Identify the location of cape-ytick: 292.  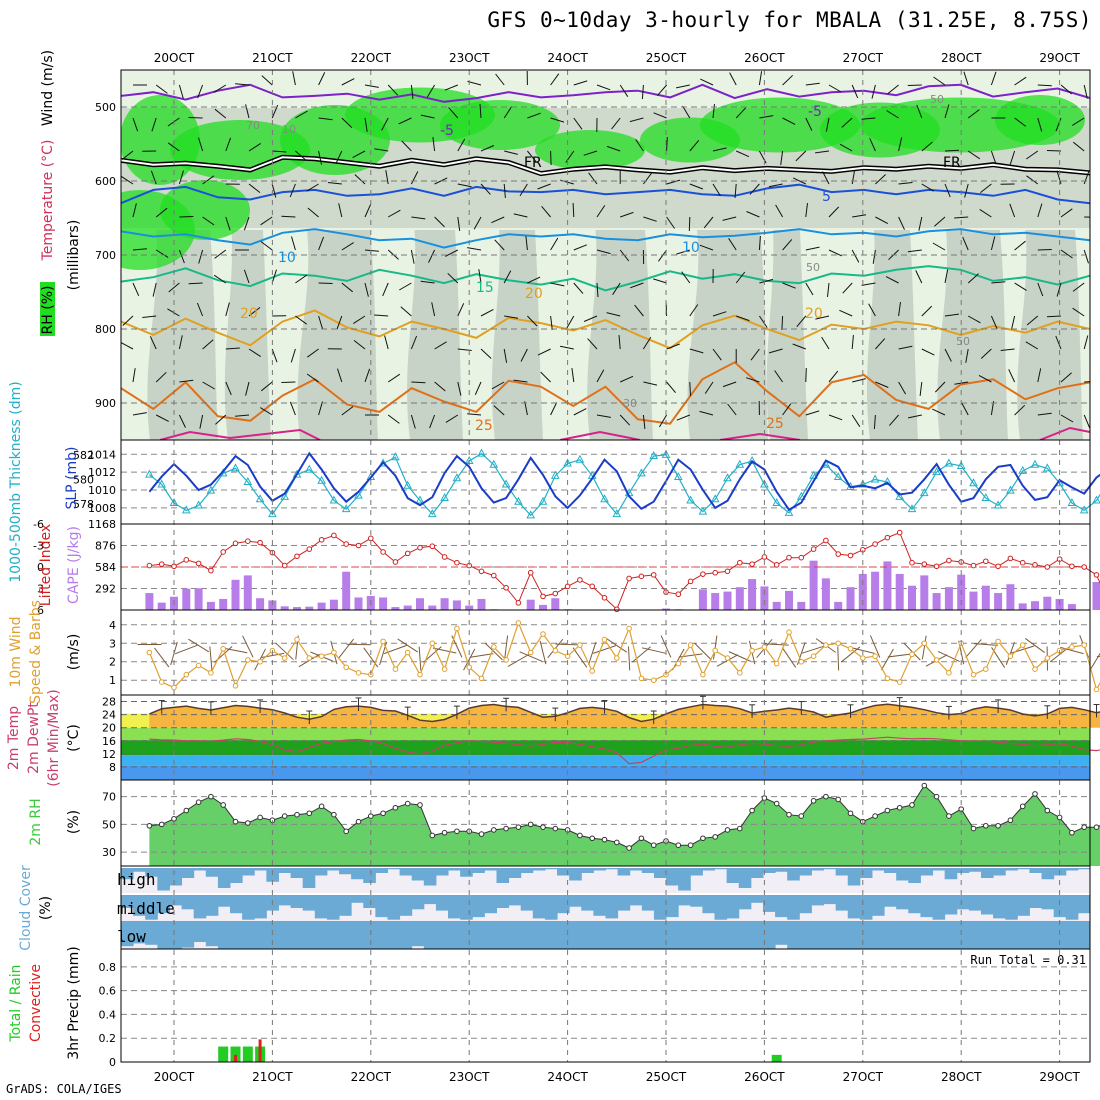
(105, 589).